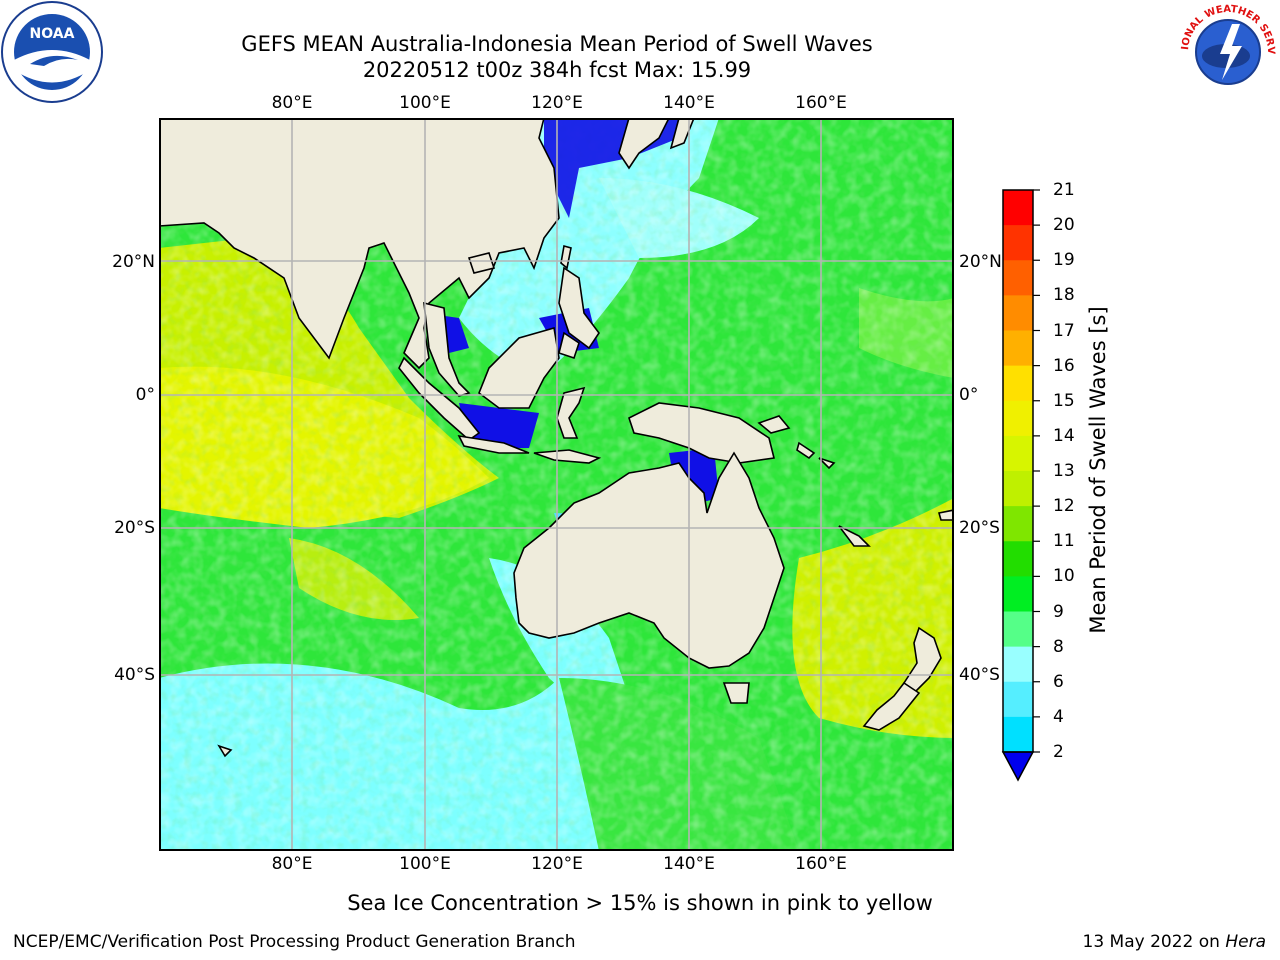 The height and width of the screenshot is (960, 1280). Describe the element at coordinates (1154, 942) in the screenshot. I see `footer-date-text: 13 May 2022 on` at that location.